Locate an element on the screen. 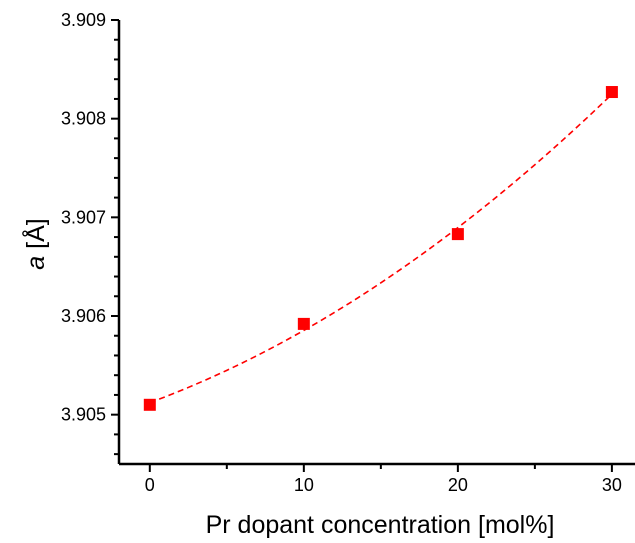 Image resolution: width=635 pixels, height=543 pixels. x-tick-label: 30 is located at coordinates (612, 485).